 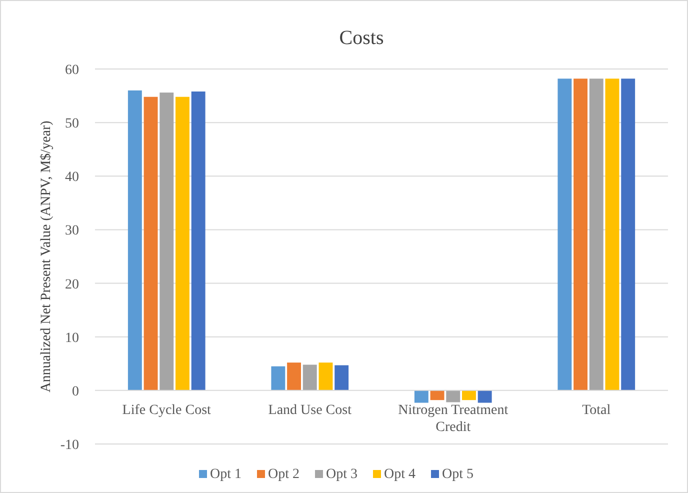 I want to click on x-tick-label: Nitrogen Treatment Credit, so click(x=453, y=419).